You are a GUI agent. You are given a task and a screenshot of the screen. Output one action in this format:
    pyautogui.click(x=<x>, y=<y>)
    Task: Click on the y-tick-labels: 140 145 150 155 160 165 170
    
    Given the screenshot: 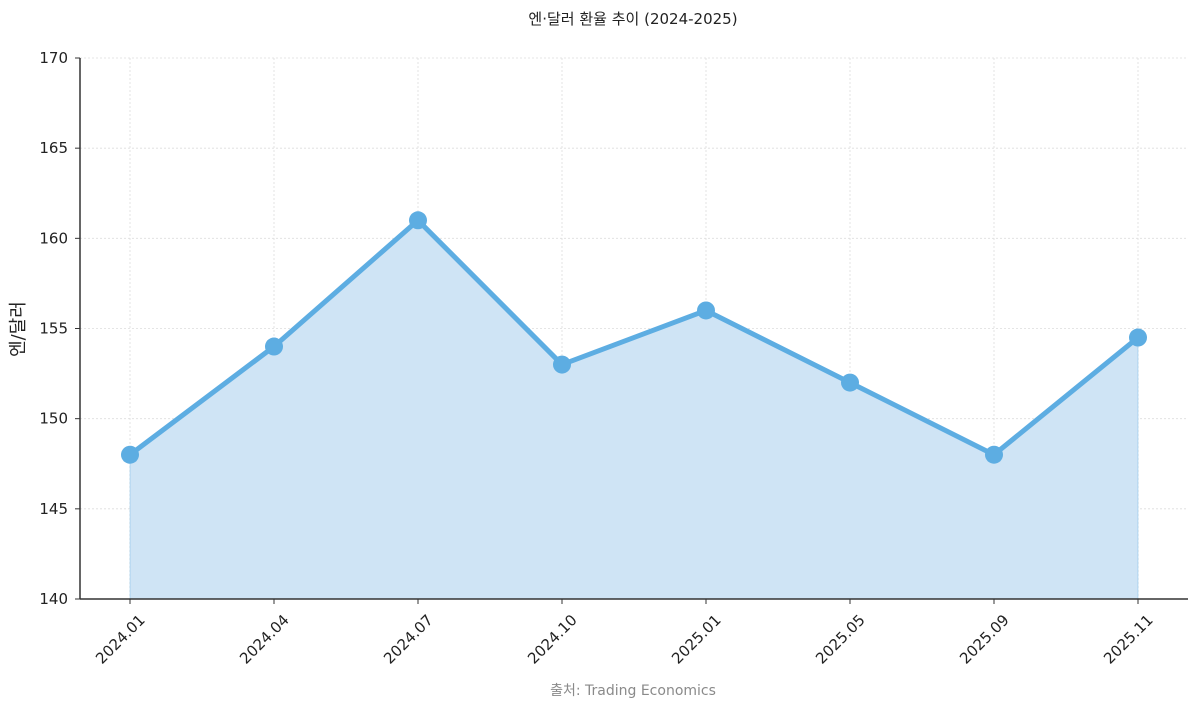 What is the action you would take?
    pyautogui.click(x=53, y=328)
    